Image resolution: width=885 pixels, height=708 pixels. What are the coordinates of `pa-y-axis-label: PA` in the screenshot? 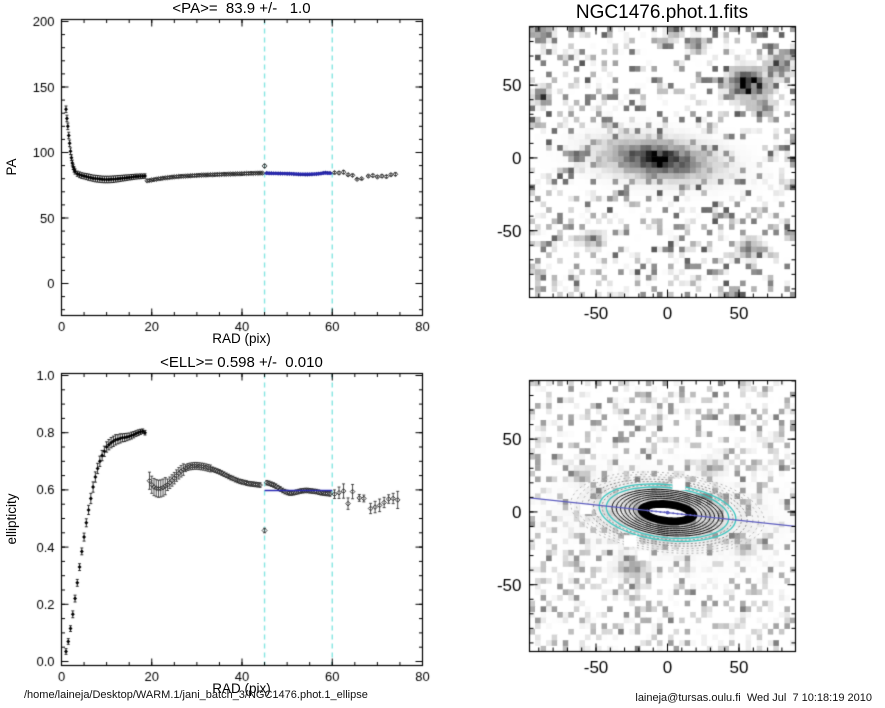 It's located at (11, 167).